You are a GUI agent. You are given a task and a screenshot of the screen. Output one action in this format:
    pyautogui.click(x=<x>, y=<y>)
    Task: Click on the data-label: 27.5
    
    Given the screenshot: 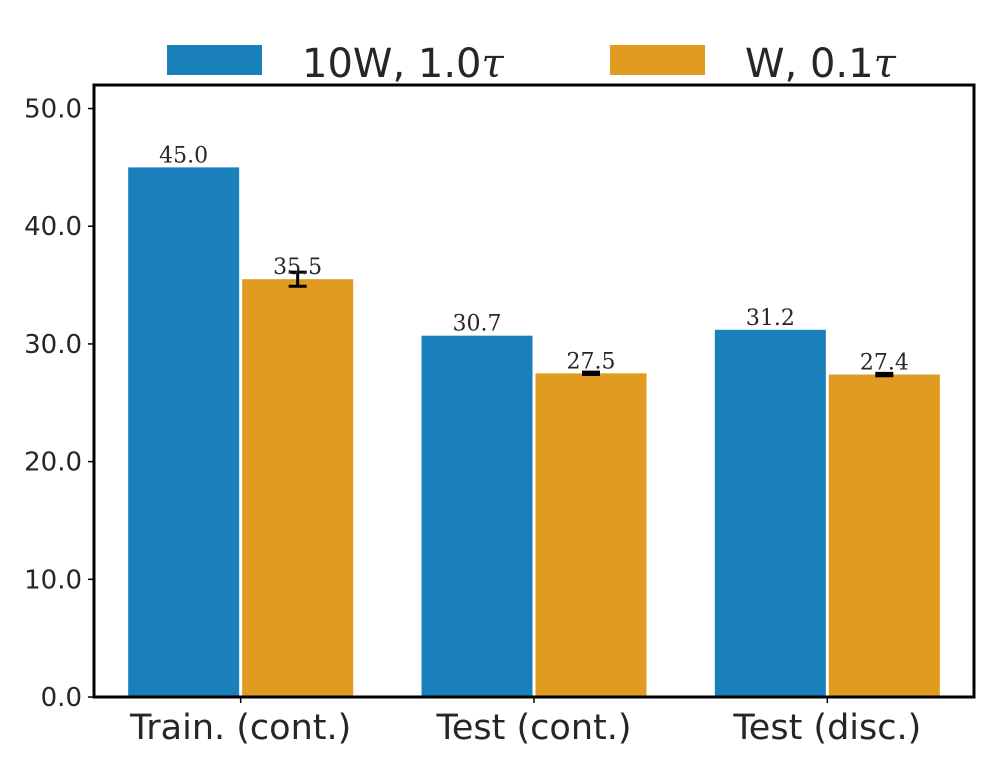 What is the action you would take?
    pyautogui.click(x=591, y=361)
    